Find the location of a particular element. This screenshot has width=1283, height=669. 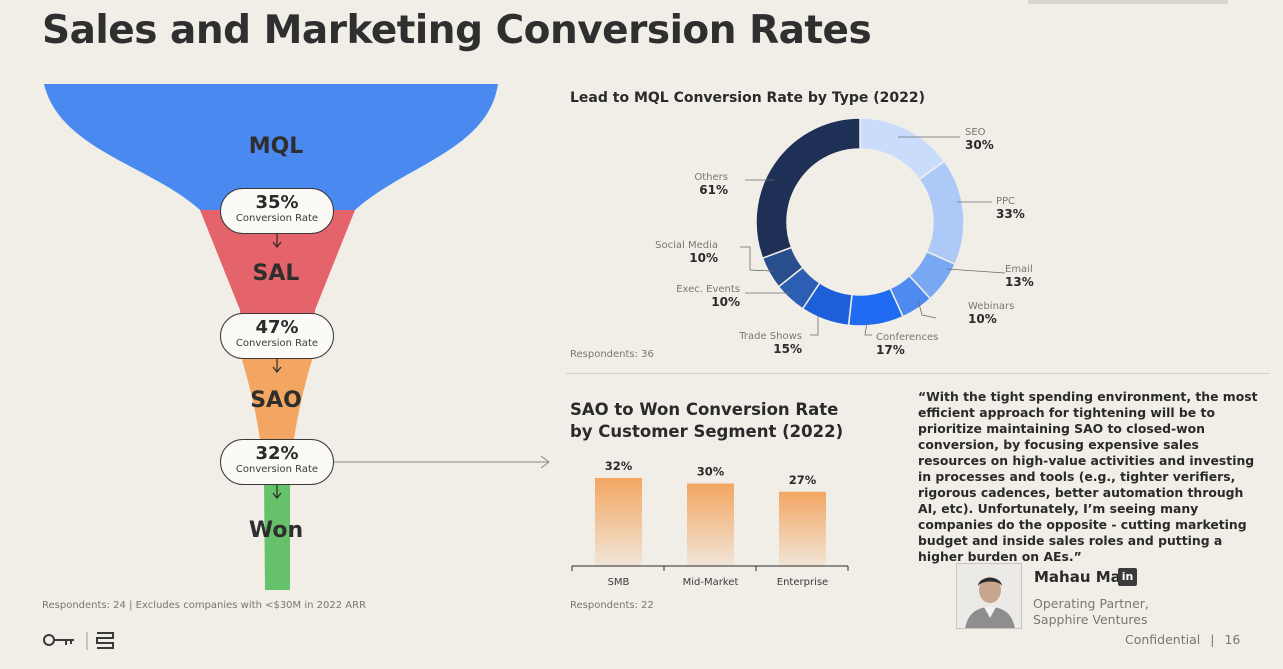

funnel-arrows is located at coordinates (277, 366).